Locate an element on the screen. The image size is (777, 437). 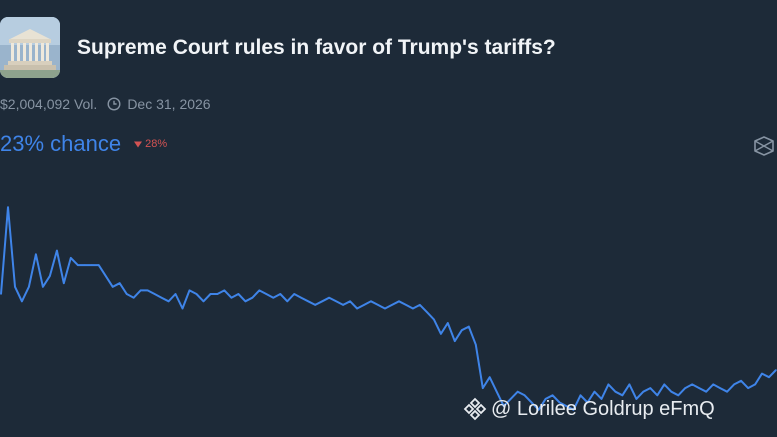
binance-logo-icon is located at coordinates (475, 409).